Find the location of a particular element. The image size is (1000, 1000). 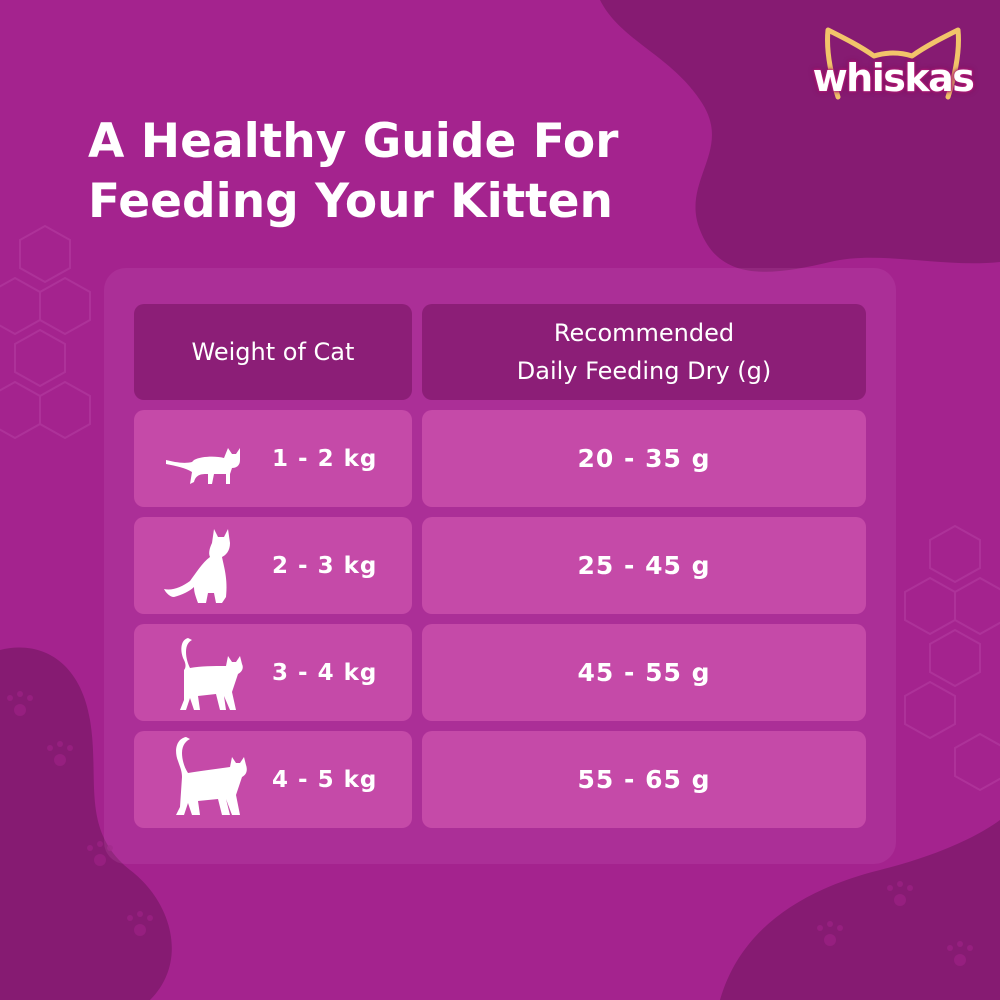

weight-label-row-4: 4 - 5 kg is located at coordinates (325, 779).